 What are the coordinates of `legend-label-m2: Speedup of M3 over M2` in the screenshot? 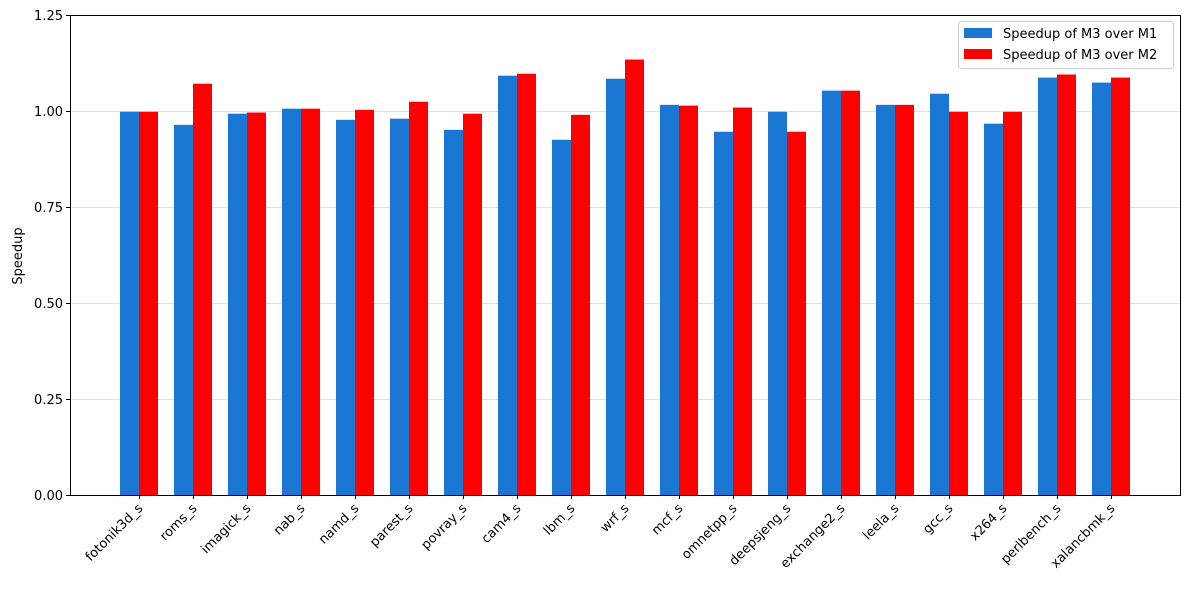 It's located at (1080, 55).